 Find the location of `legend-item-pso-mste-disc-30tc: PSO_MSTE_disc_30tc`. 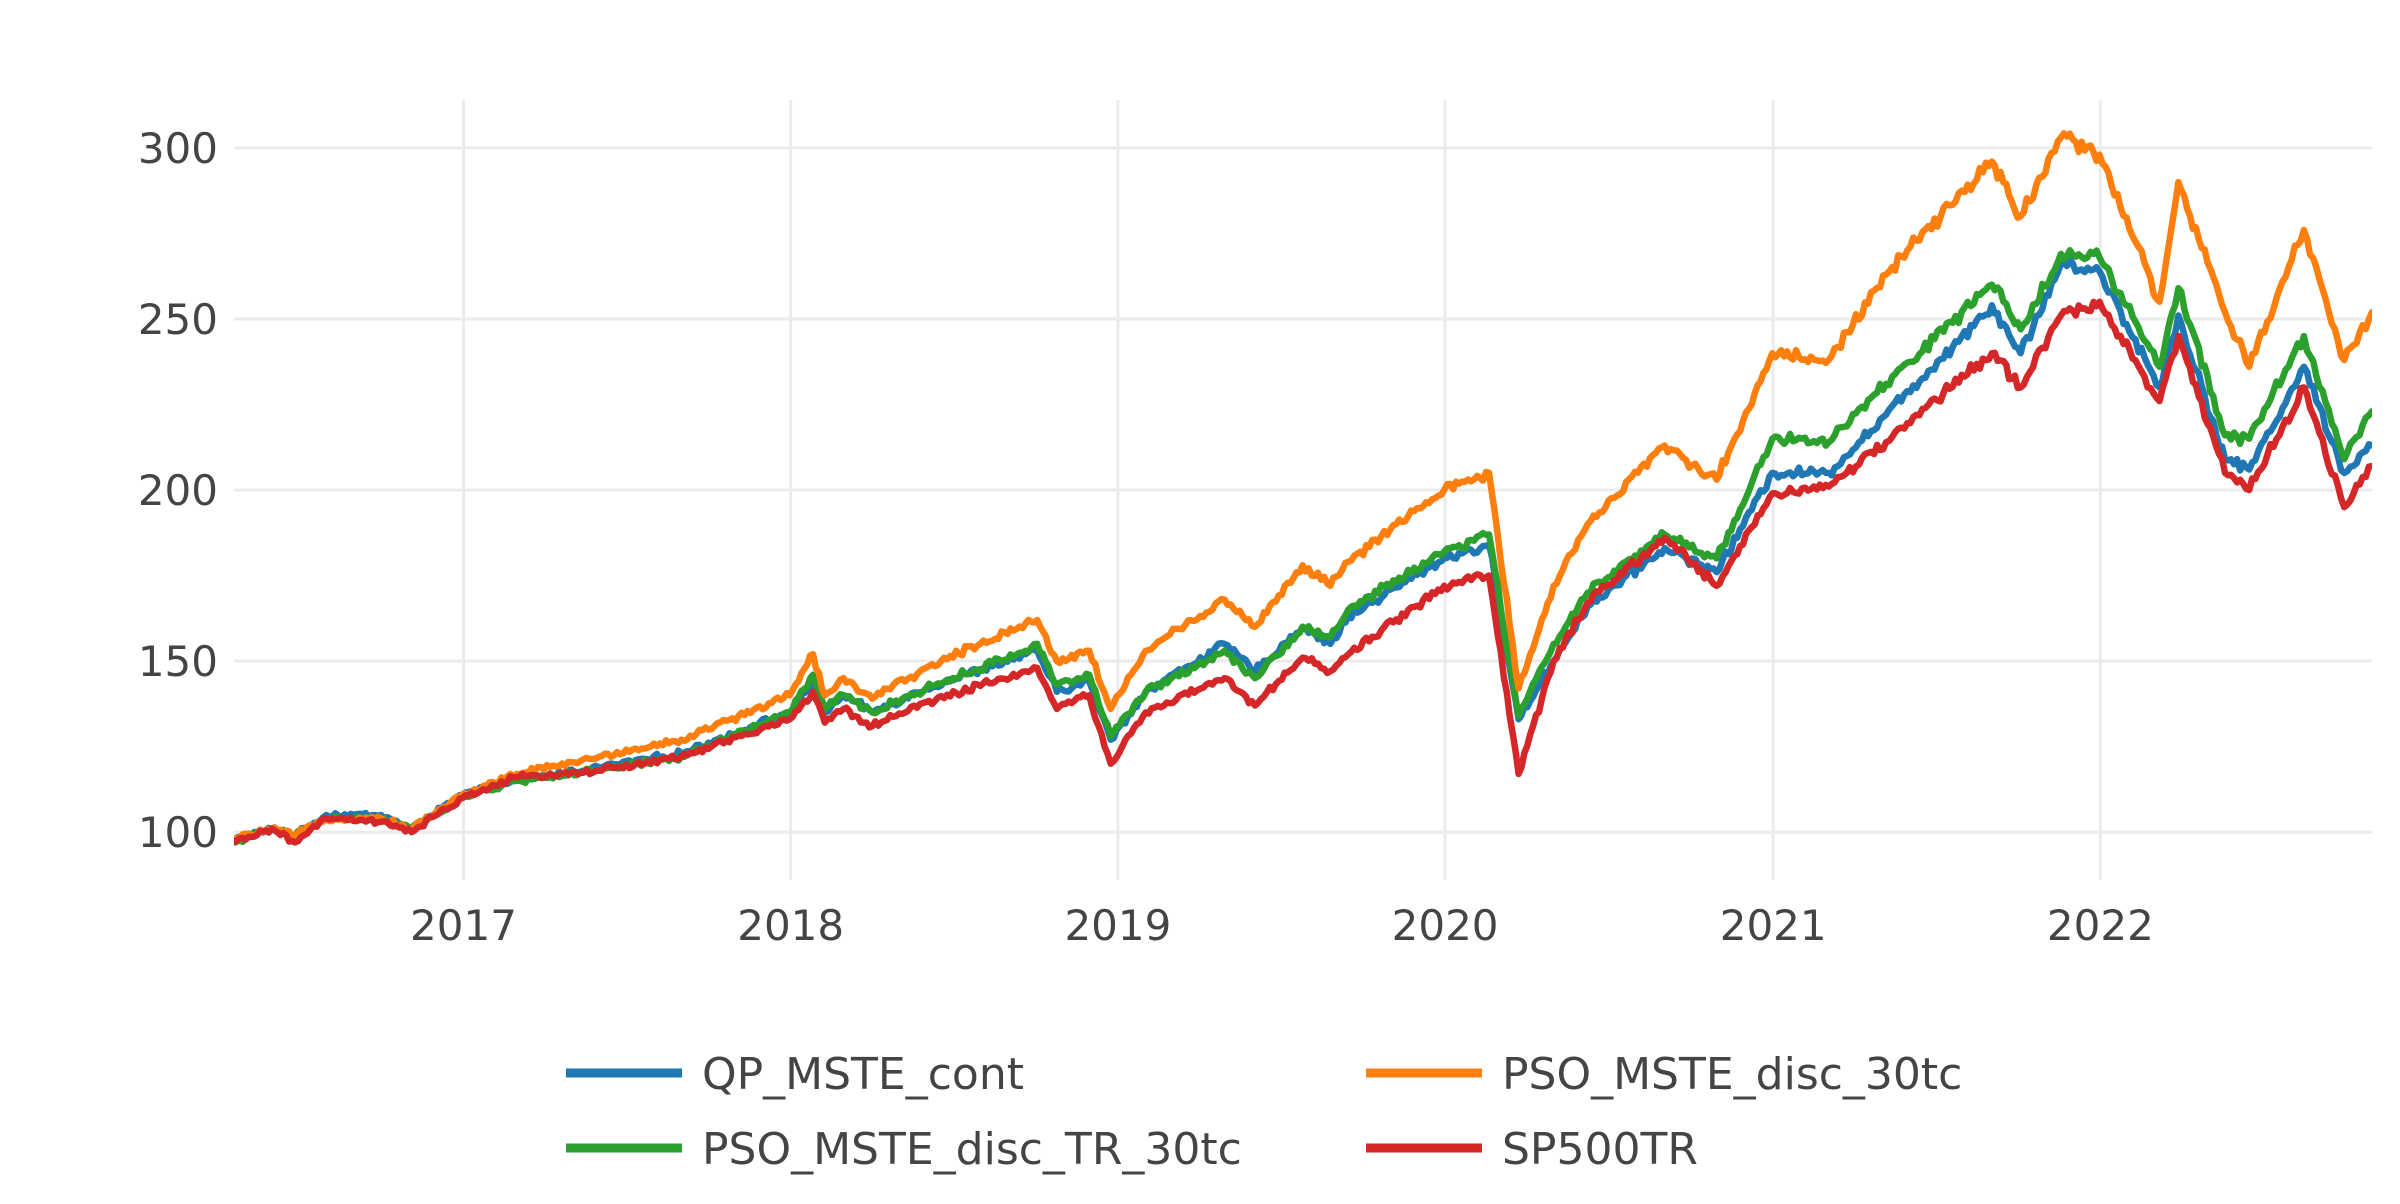

legend-item-pso-mste-disc-30tc: PSO_MSTE_disc_30tc is located at coordinates (1664, 1074).